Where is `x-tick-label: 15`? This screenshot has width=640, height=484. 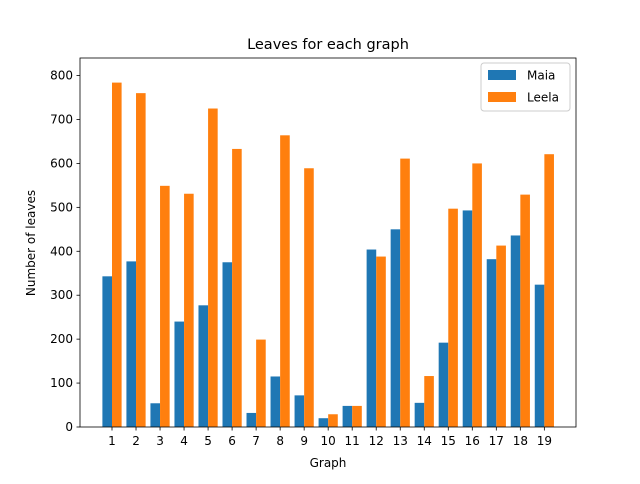 x-tick-label: 15 is located at coordinates (448, 441).